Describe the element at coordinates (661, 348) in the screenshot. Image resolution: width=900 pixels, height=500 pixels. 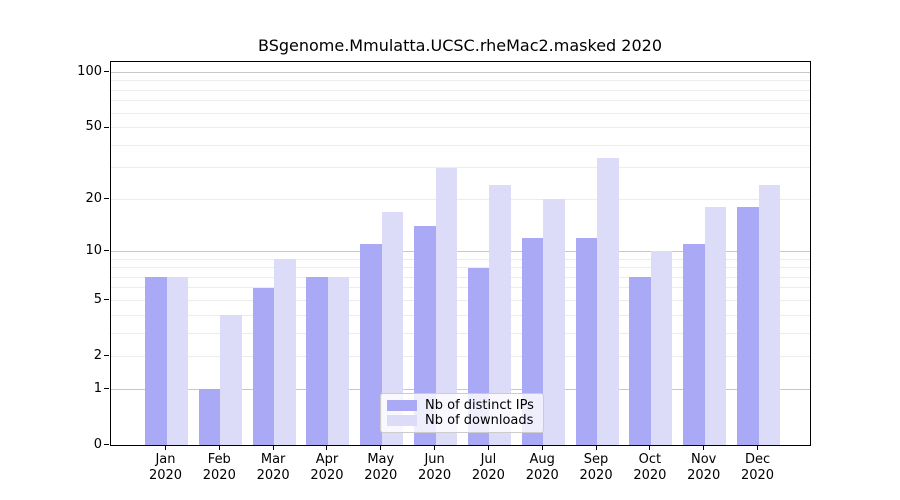
I see `bar-downloads-oct` at that location.